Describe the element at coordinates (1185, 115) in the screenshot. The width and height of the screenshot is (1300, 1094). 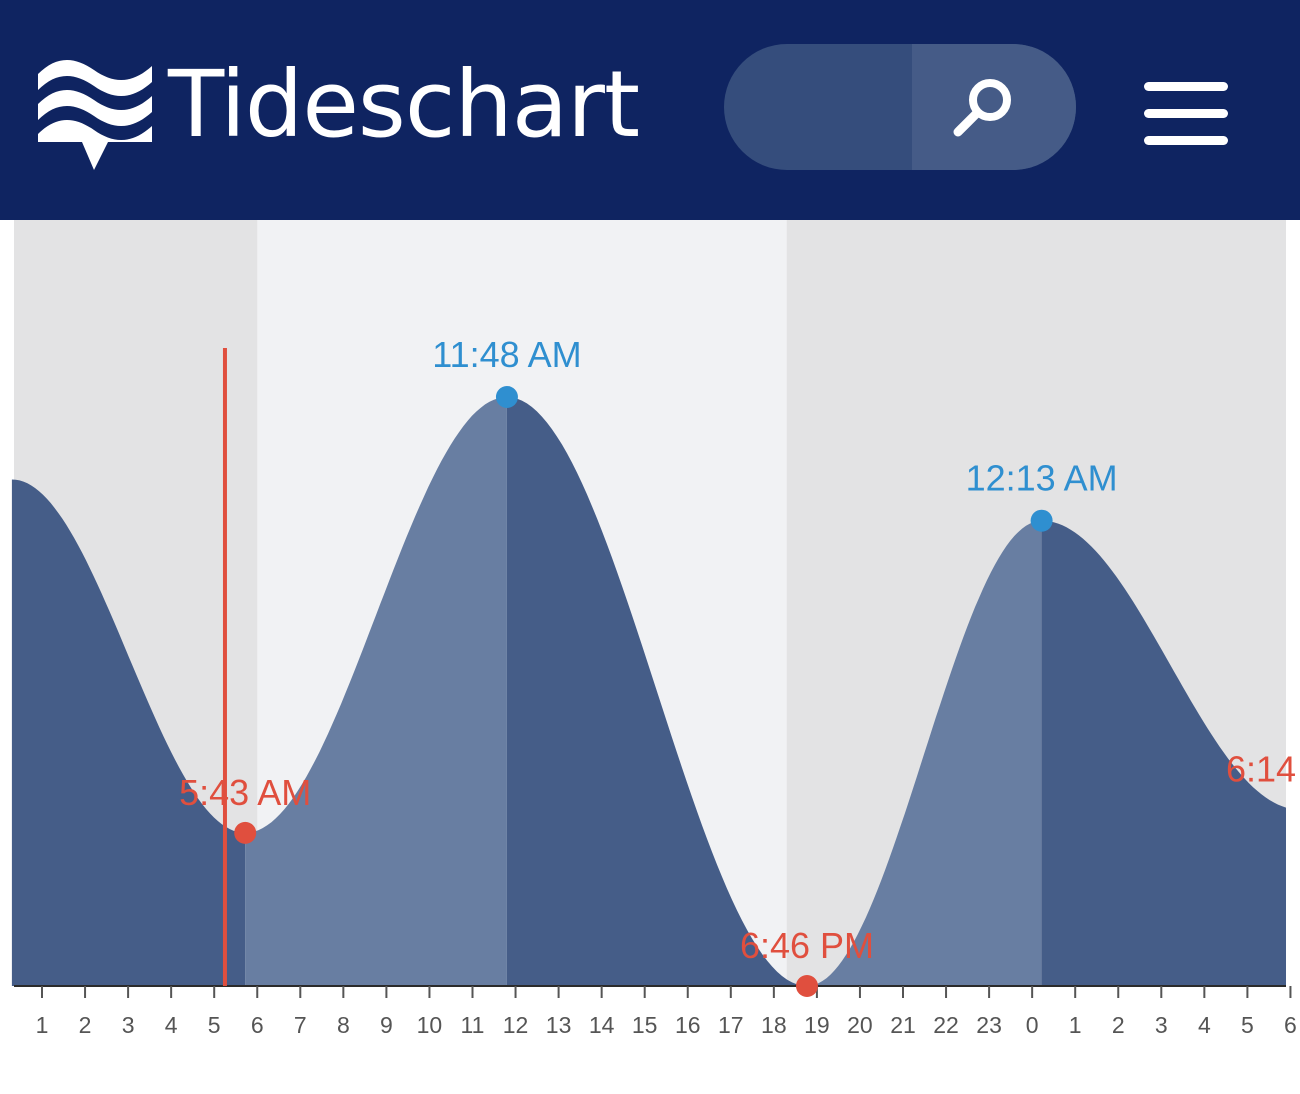
I see `hamburger-menu-icon` at that location.